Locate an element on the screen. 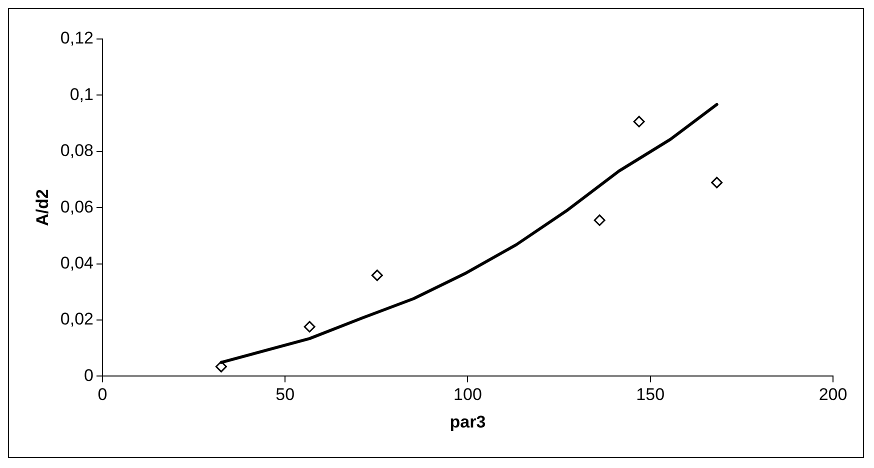 Image resolution: width=874 pixels, height=468 pixels. y-tick-label: 0,04 is located at coordinates (77, 262).